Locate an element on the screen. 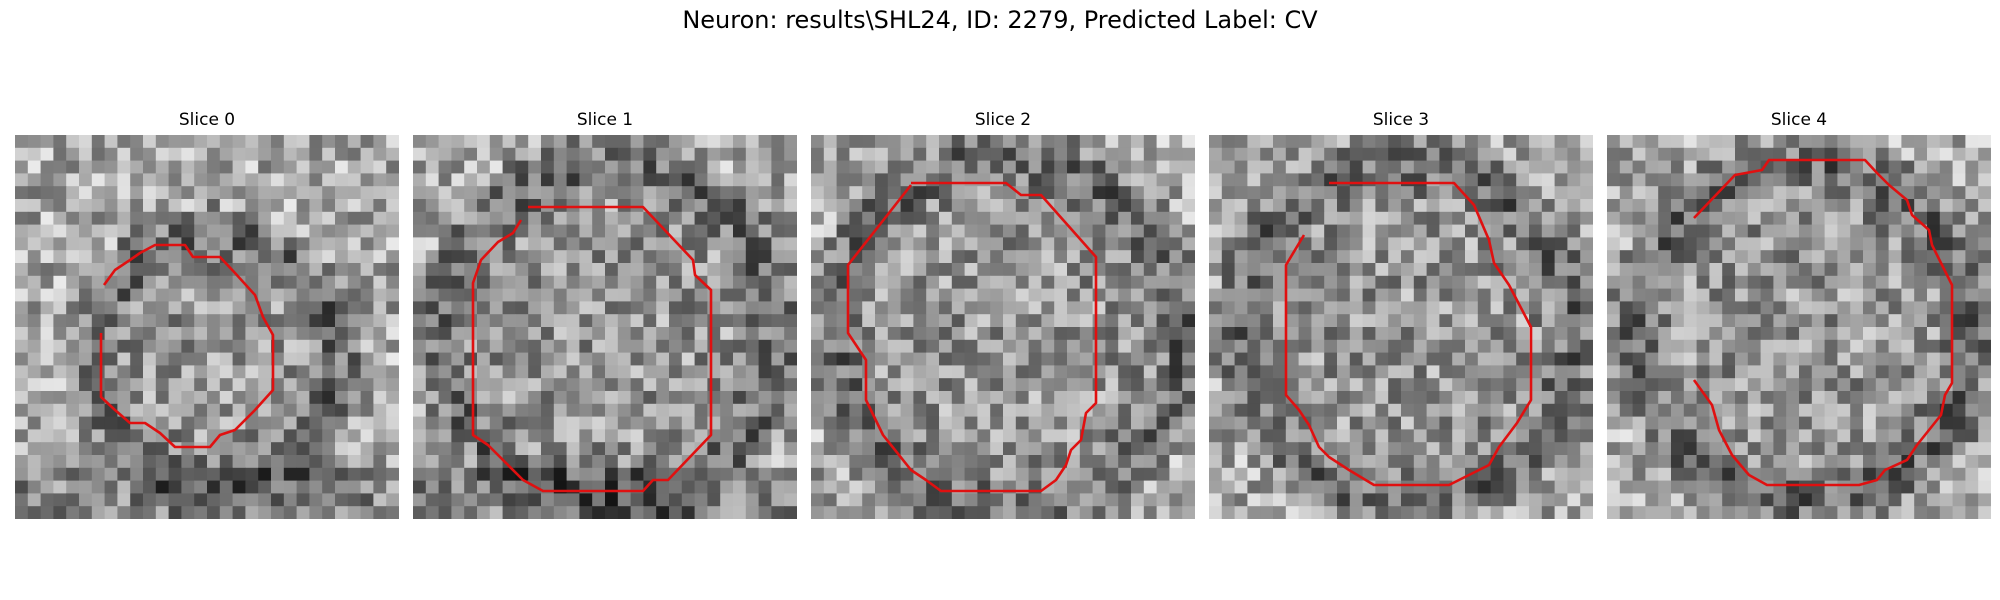 The height and width of the screenshot is (600, 2000). slice-panel-4: Slice 4 is located at coordinates (1799, 313).